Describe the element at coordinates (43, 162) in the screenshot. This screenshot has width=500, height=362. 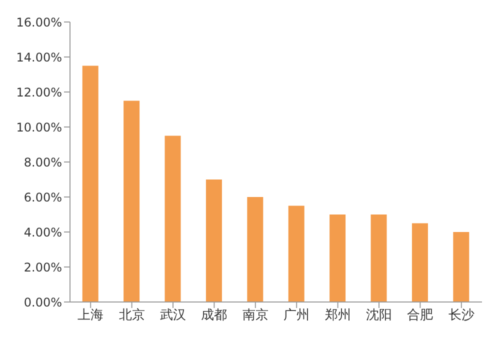
I see `y-tick-label: 8.00%` at that location.